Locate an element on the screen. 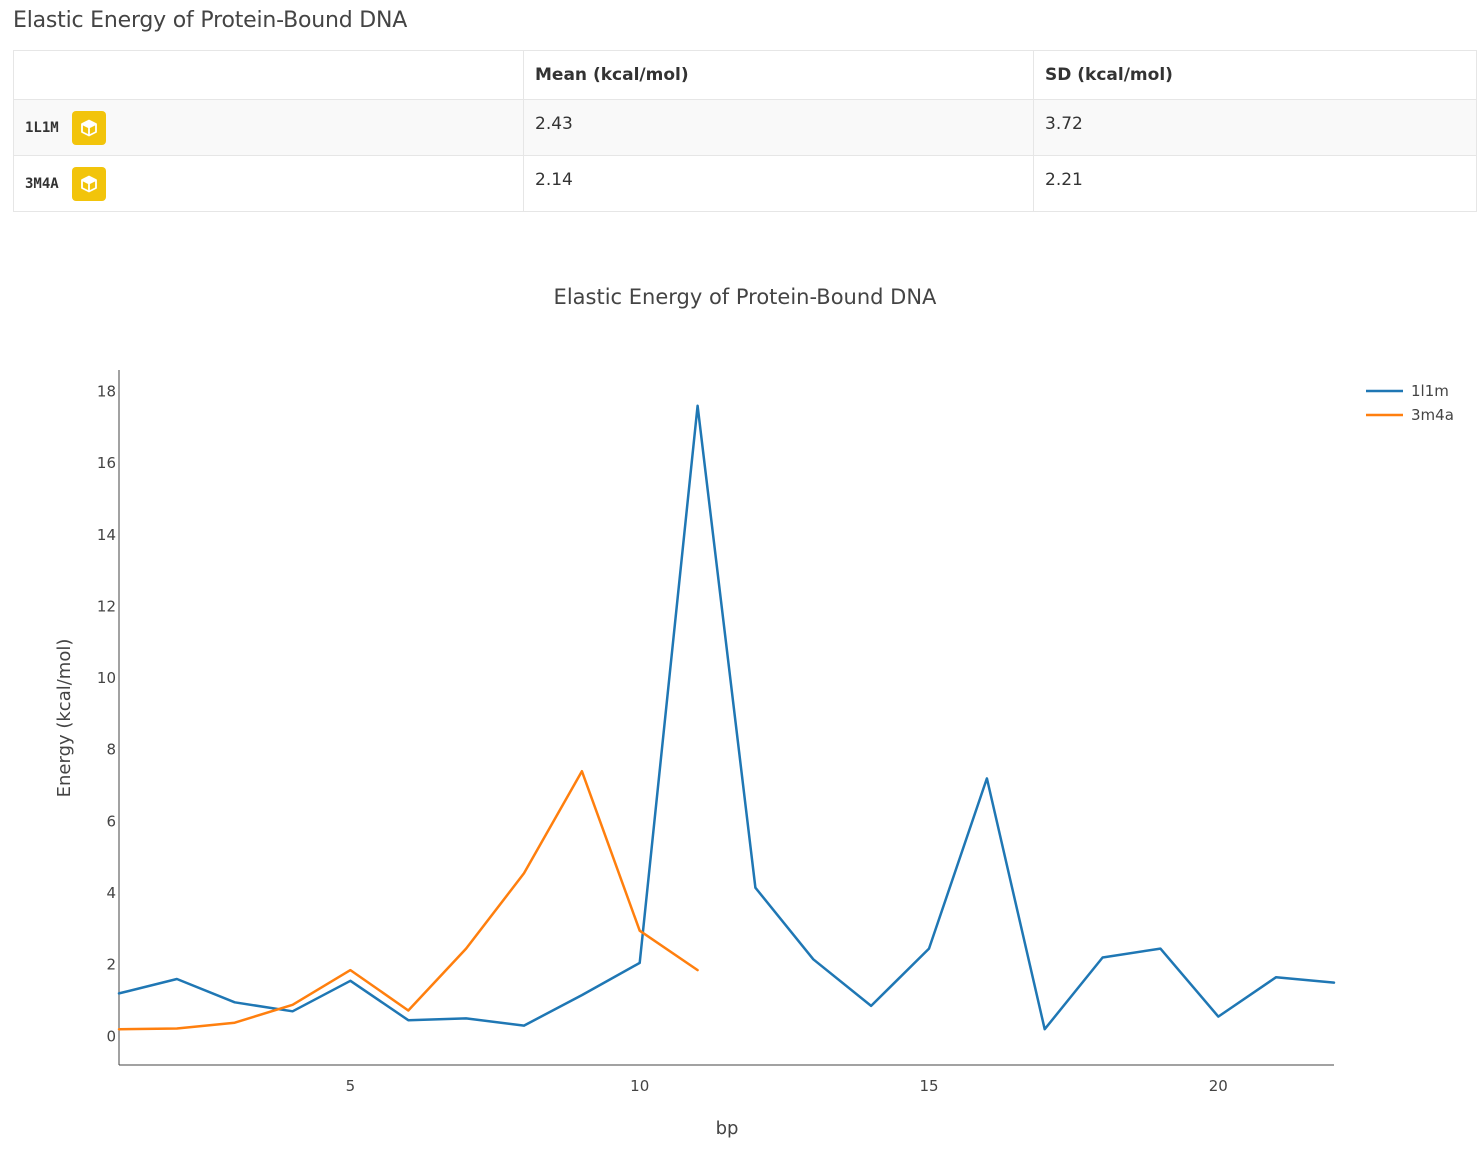 The height and width of the screenshot is (1155, 1481). header-sd: SD (kcal/mol) is located at coordinates (1255, 75).